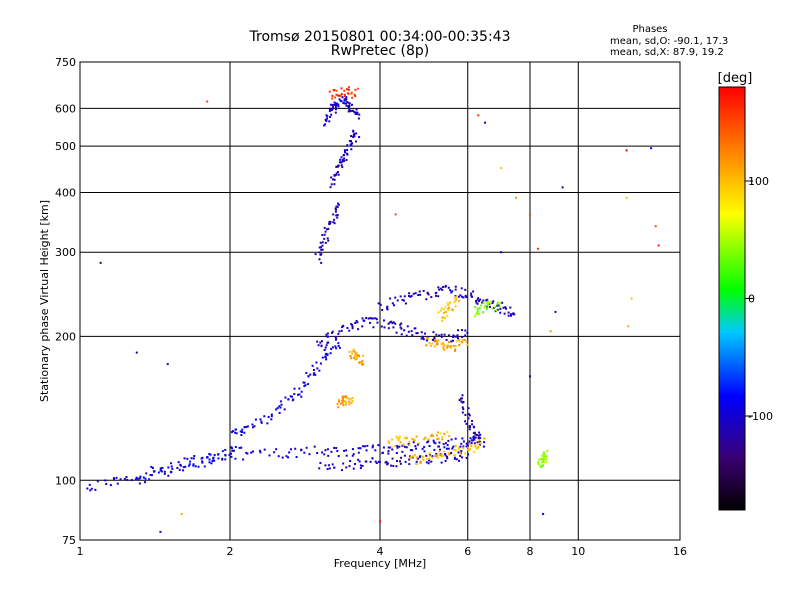 The width and height of the screenshot is (800, 600). Describe the element at coordinates (745, 291) in the screenshot. I see `colorbar: [deg] 100 0 -100` at that location.